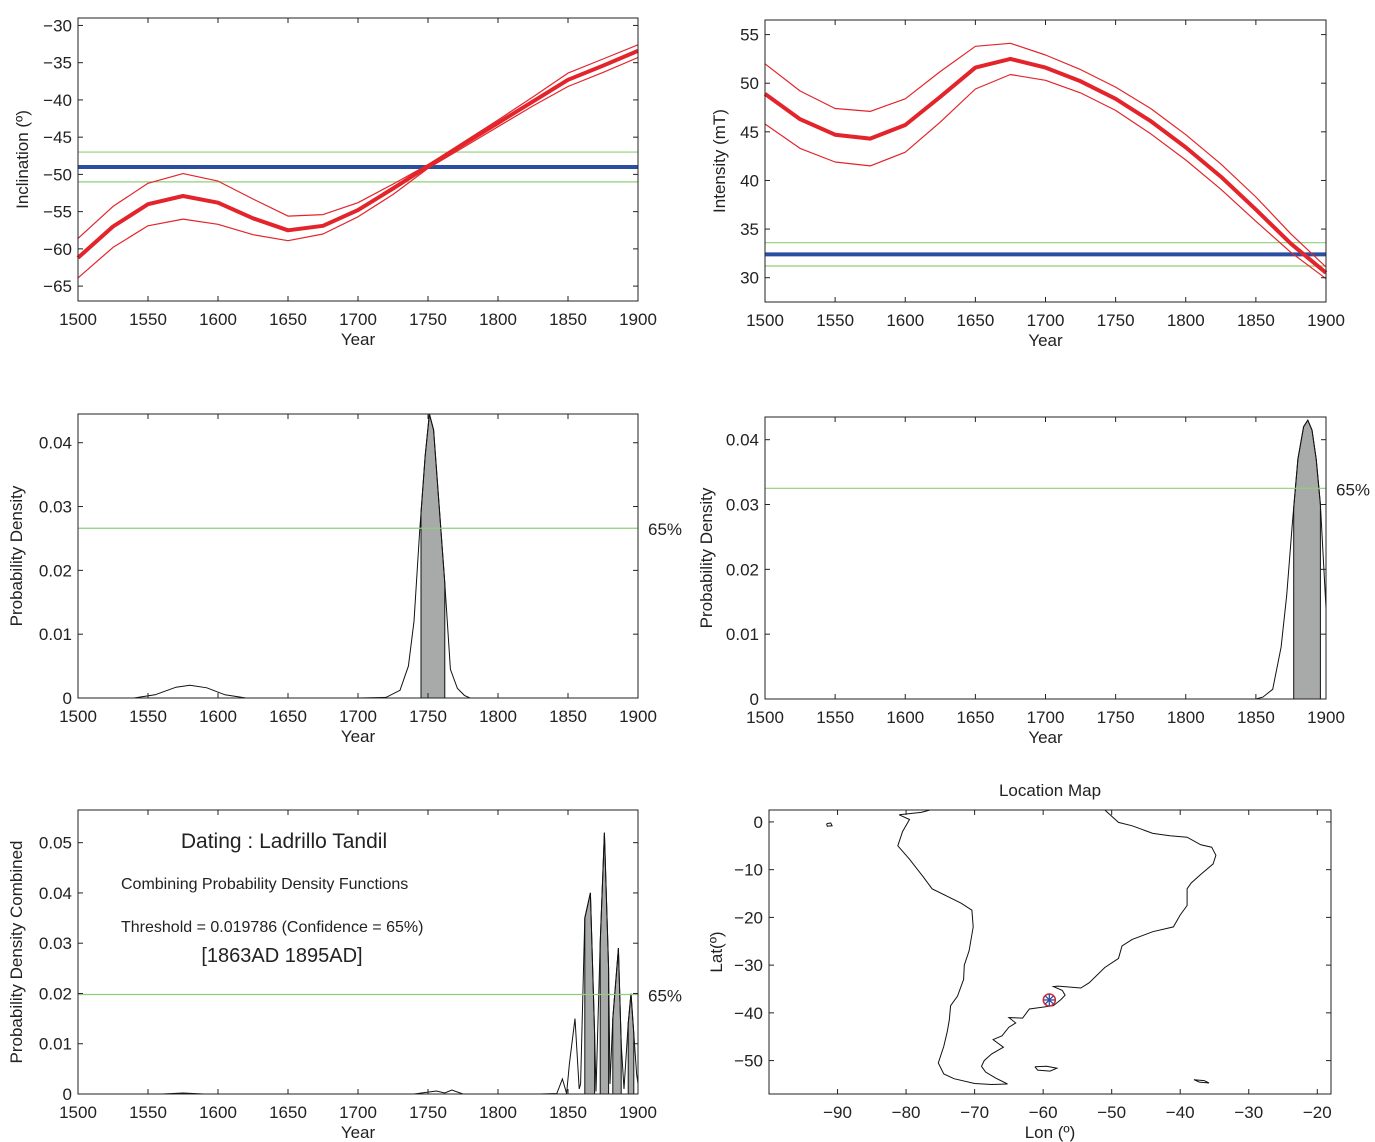 This screenshot has height=1142, width=1375. What do you see at coordinates (1050, 1132) in the screenshot?
I see `x-axis-label: Lon (º)` at bounding box center [1050, 1132].